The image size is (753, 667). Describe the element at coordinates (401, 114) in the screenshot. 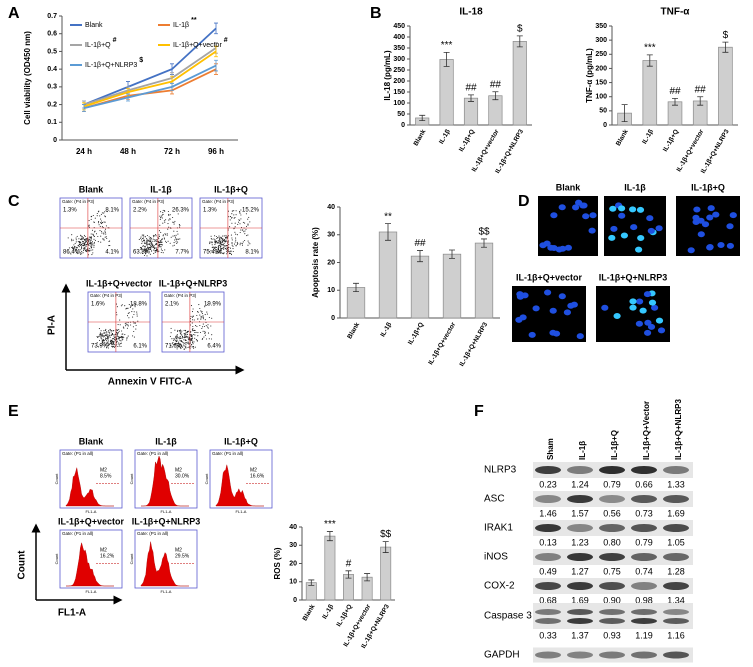

I see `y-tick-label: 50` at that location.